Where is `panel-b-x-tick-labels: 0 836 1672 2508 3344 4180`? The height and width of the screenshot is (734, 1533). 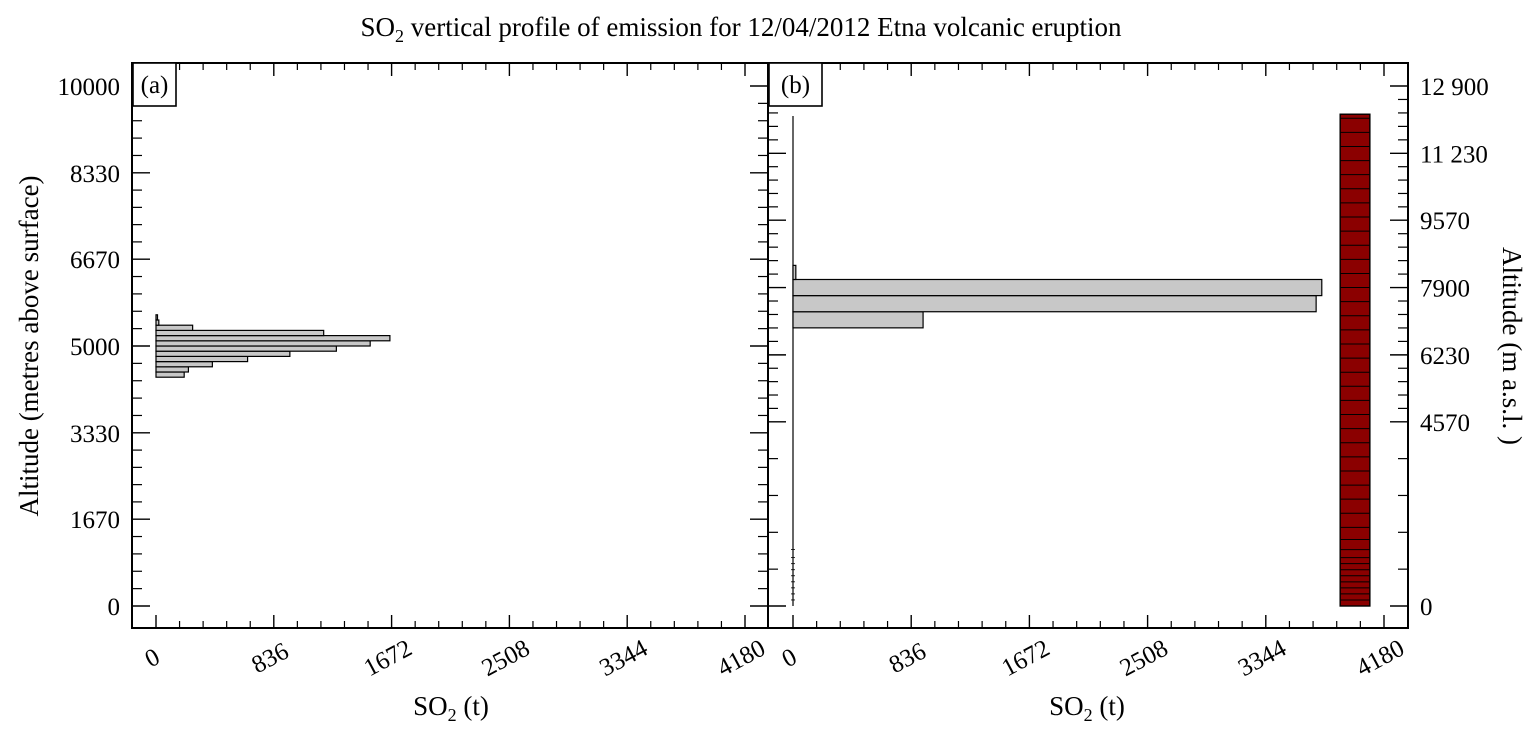
panel-b-x-tick-labels: 0 836 1672 2508 3344 4180 is located at coordinates (1093, 658).